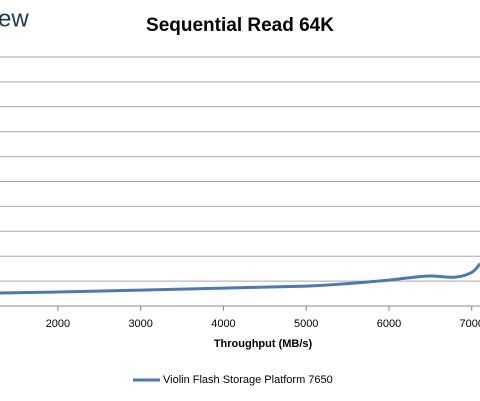  Describe the element at coordinates (223, 324) in the screenshot. I see `x-tick-label: 4000` at that location.